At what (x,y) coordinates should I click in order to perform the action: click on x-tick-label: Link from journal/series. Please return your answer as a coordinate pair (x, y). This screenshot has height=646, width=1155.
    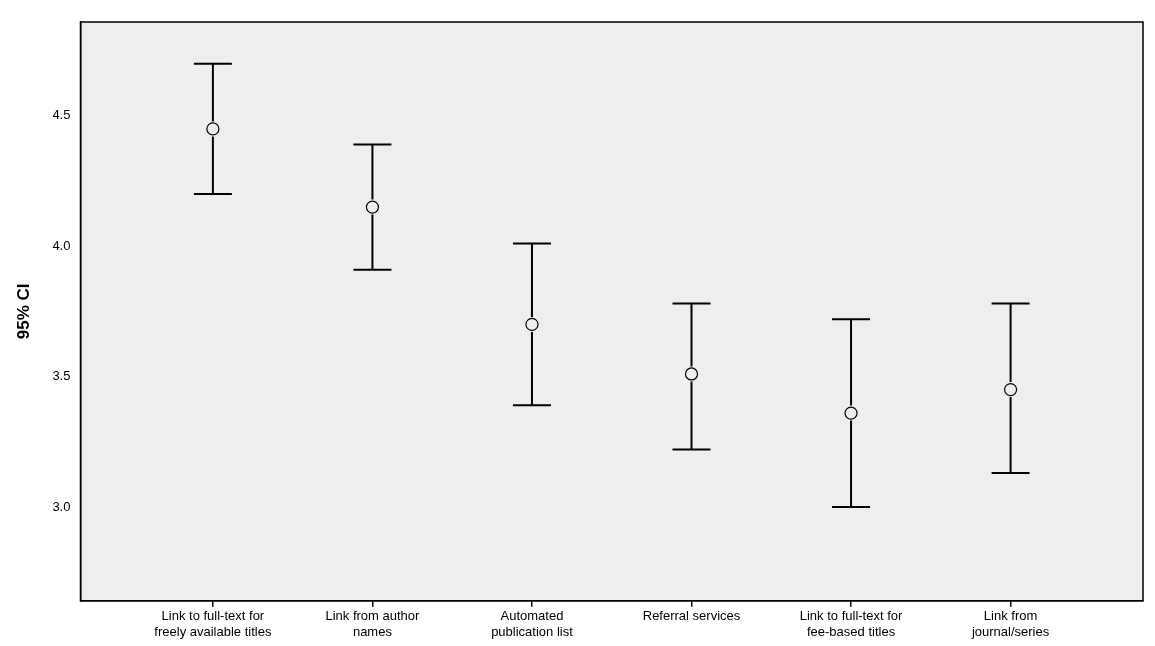
    Looking at the image, I should click on (1010, 623).